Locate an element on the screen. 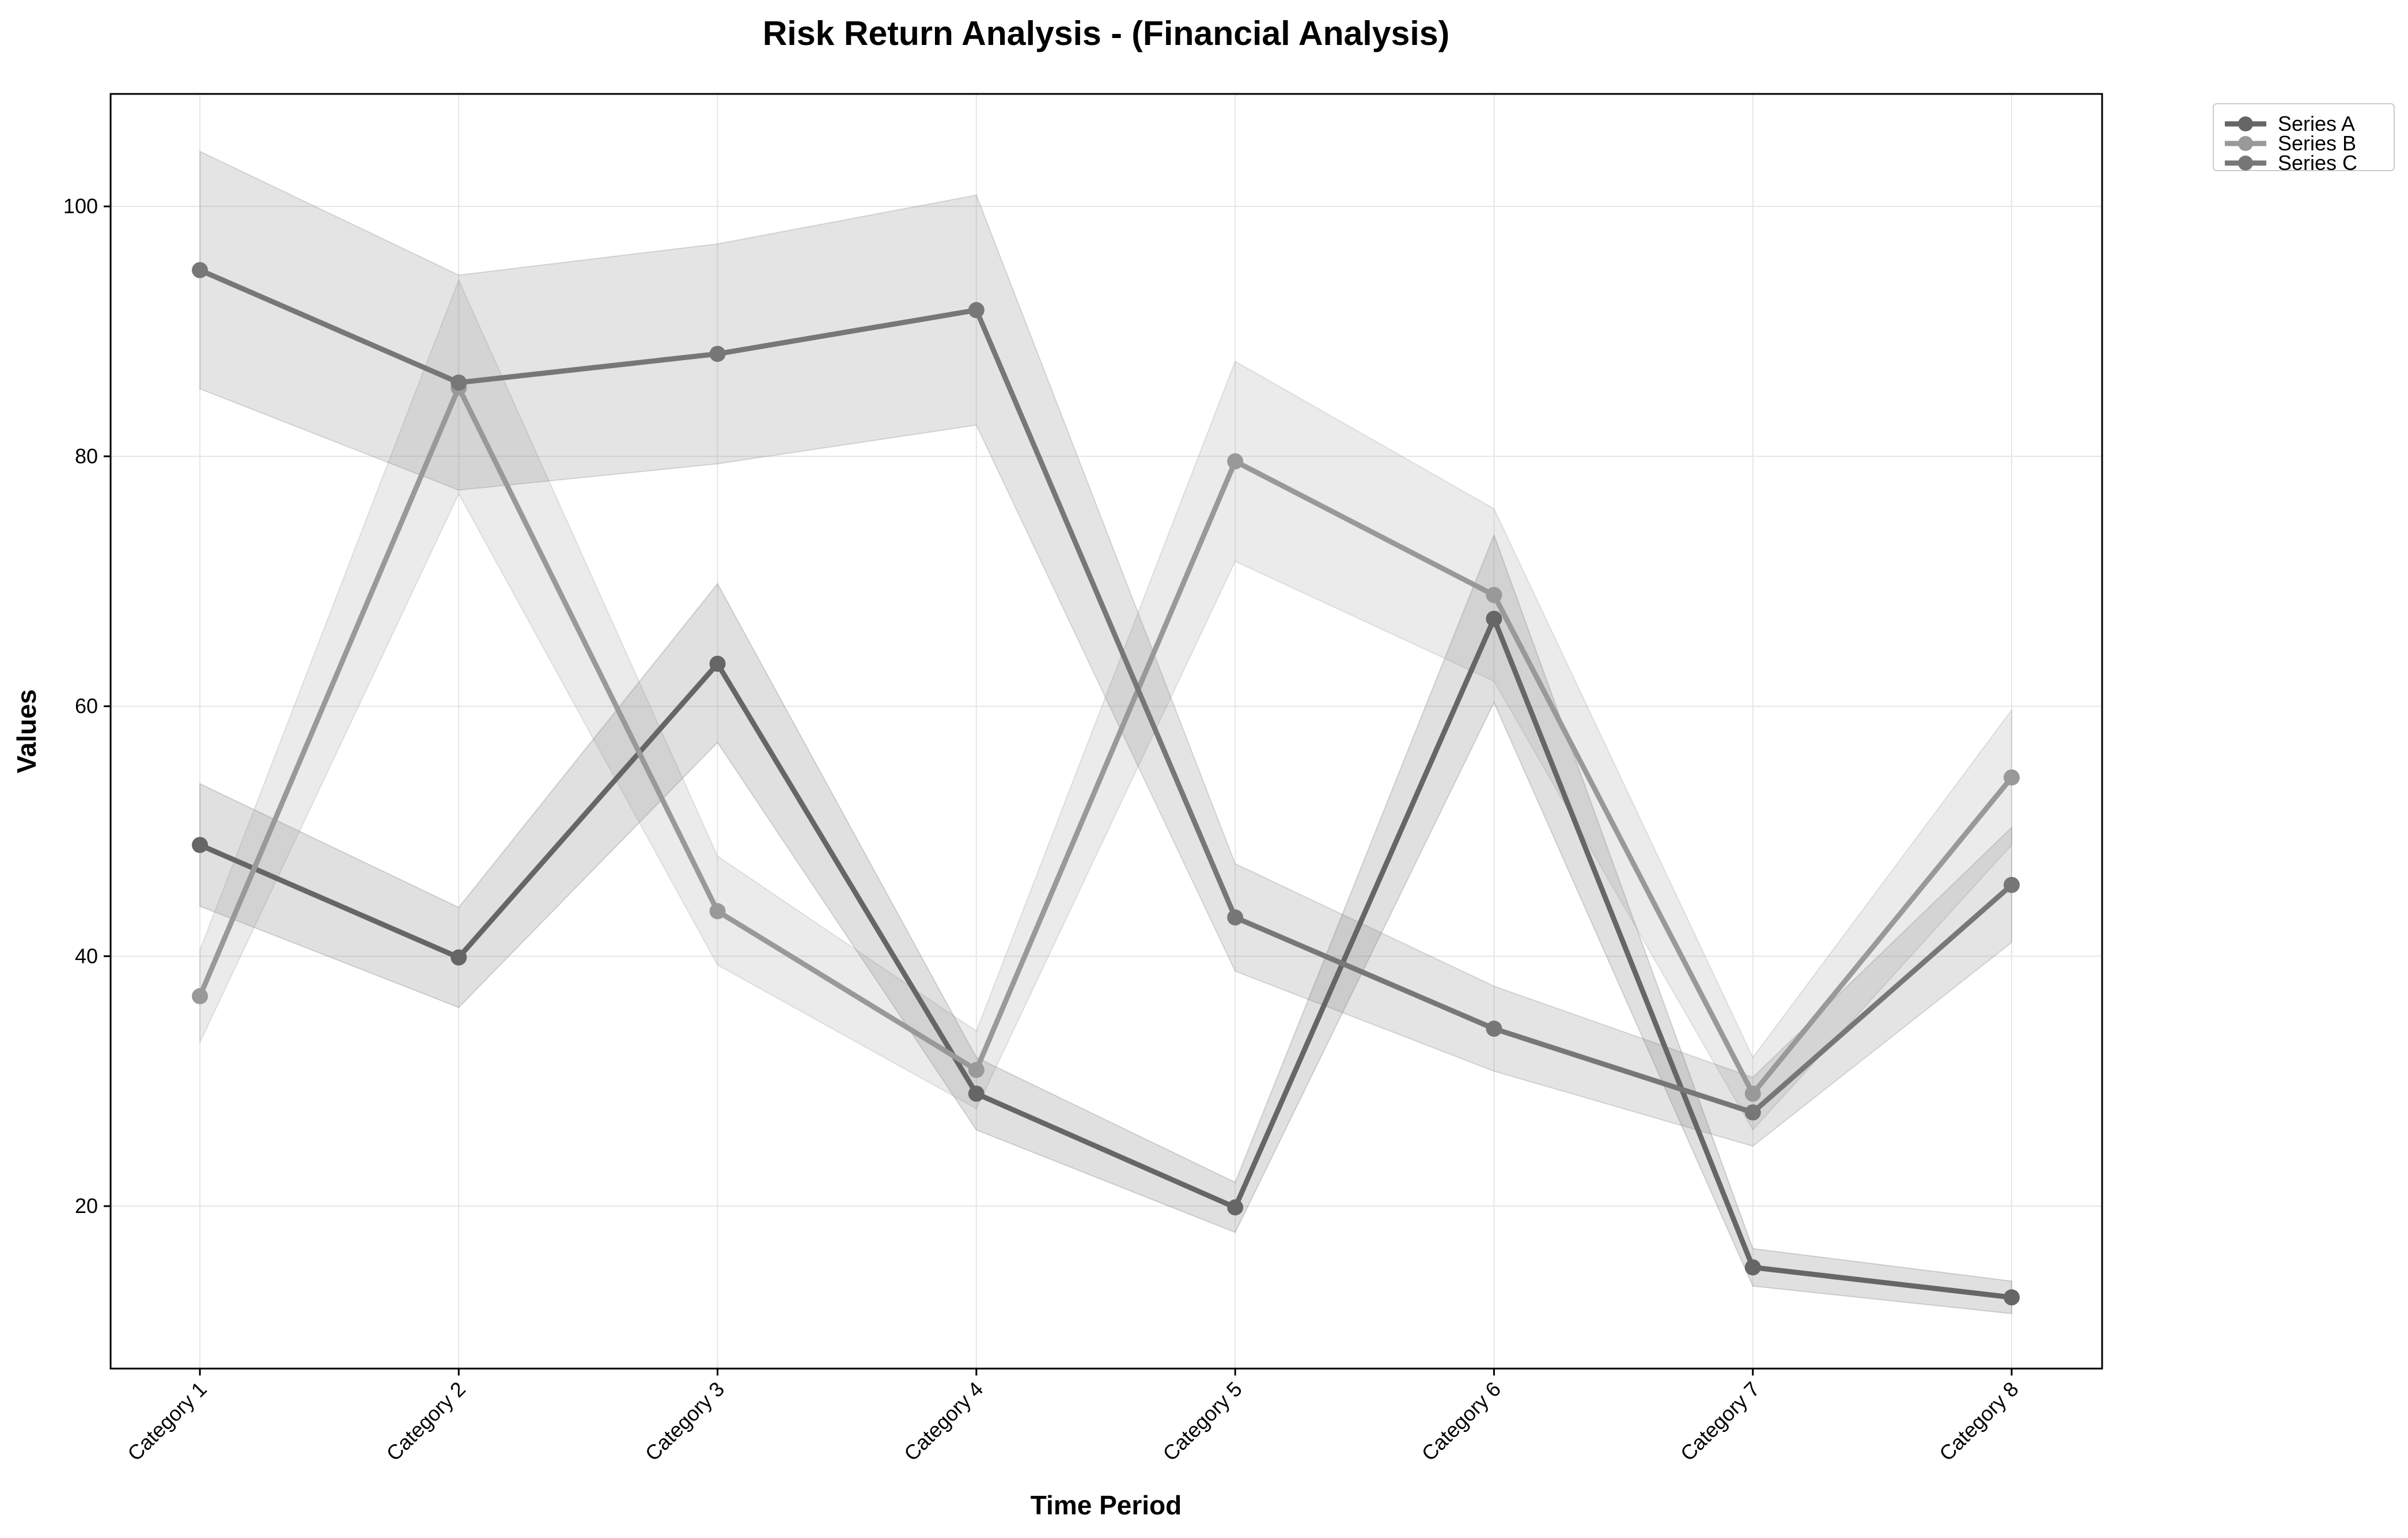 Image resolution: width=2408 pixels, height=1538 pixels. legend-item-series-b: Series B is located at coordinates (2290, 143).